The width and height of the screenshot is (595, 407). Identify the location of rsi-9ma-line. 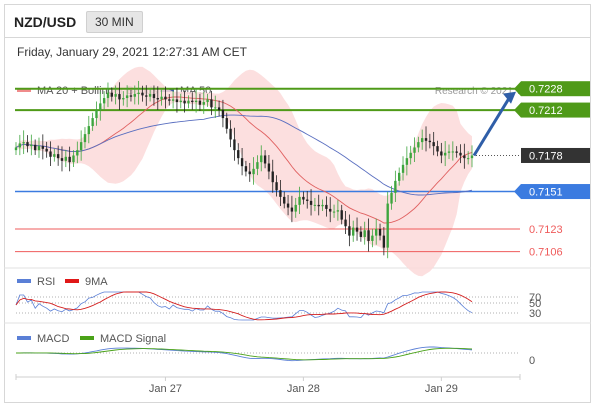
(244, 306).